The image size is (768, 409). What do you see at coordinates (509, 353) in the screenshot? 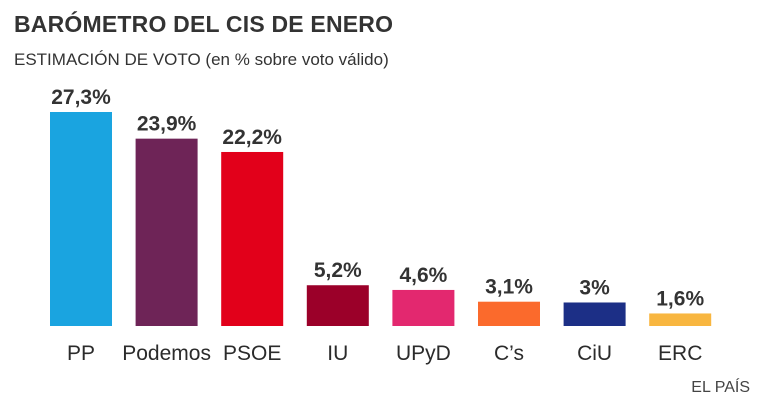
I see `category-label-cs: C’s` at bounding box center [509, 353].